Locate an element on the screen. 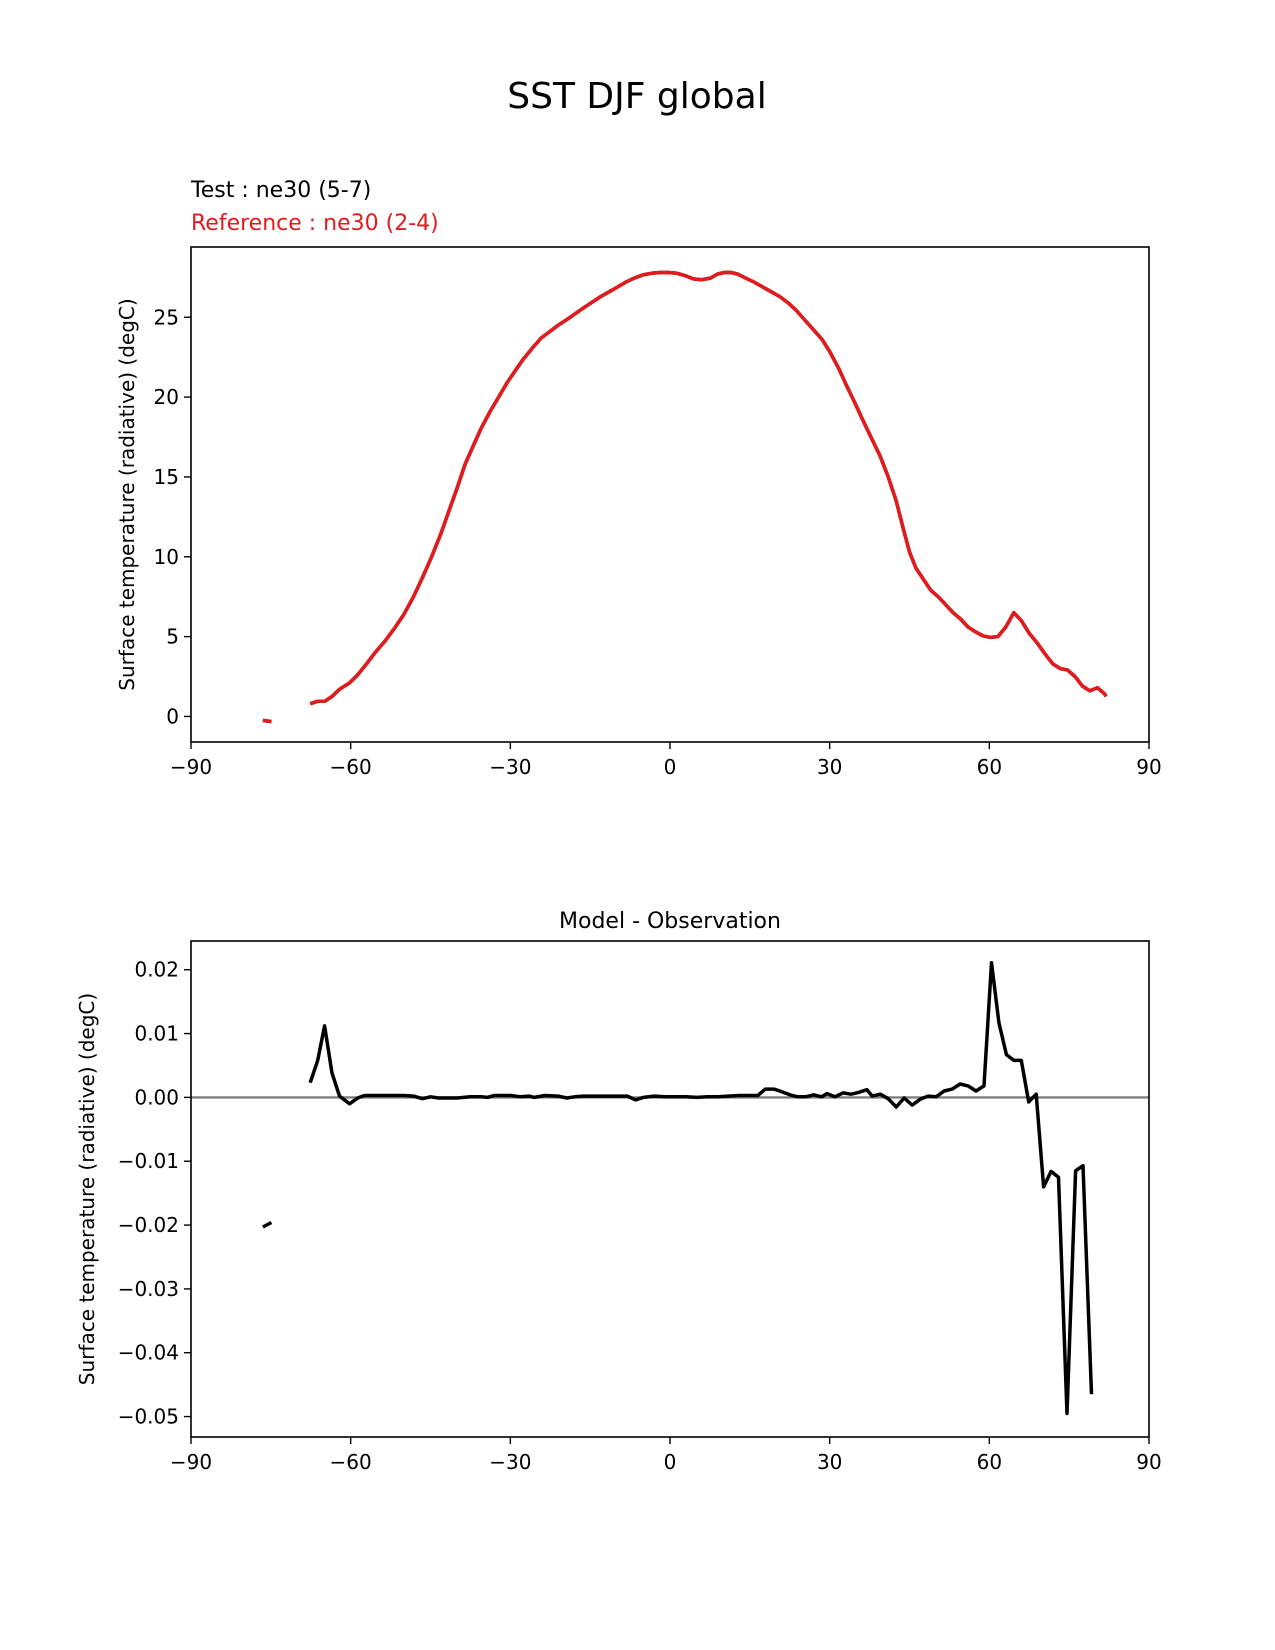 The image size is (1275, 1650). bottom-ytick-label: 0.00 is located at coordinates (156, 1097).